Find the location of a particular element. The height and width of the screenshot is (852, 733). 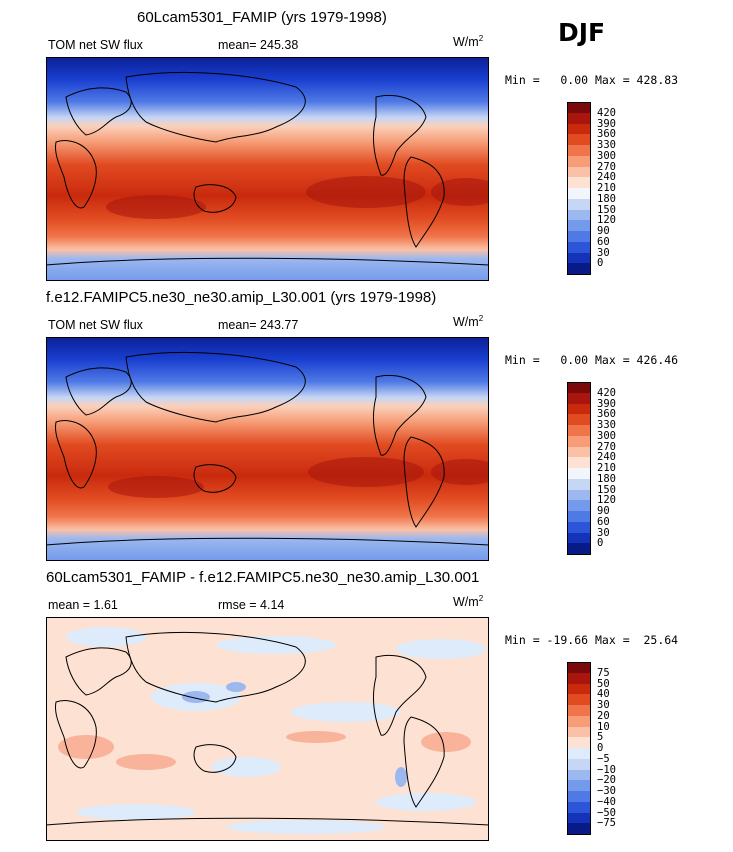

colorbar-tick-label: 20 is located at coordinates (603, 715).